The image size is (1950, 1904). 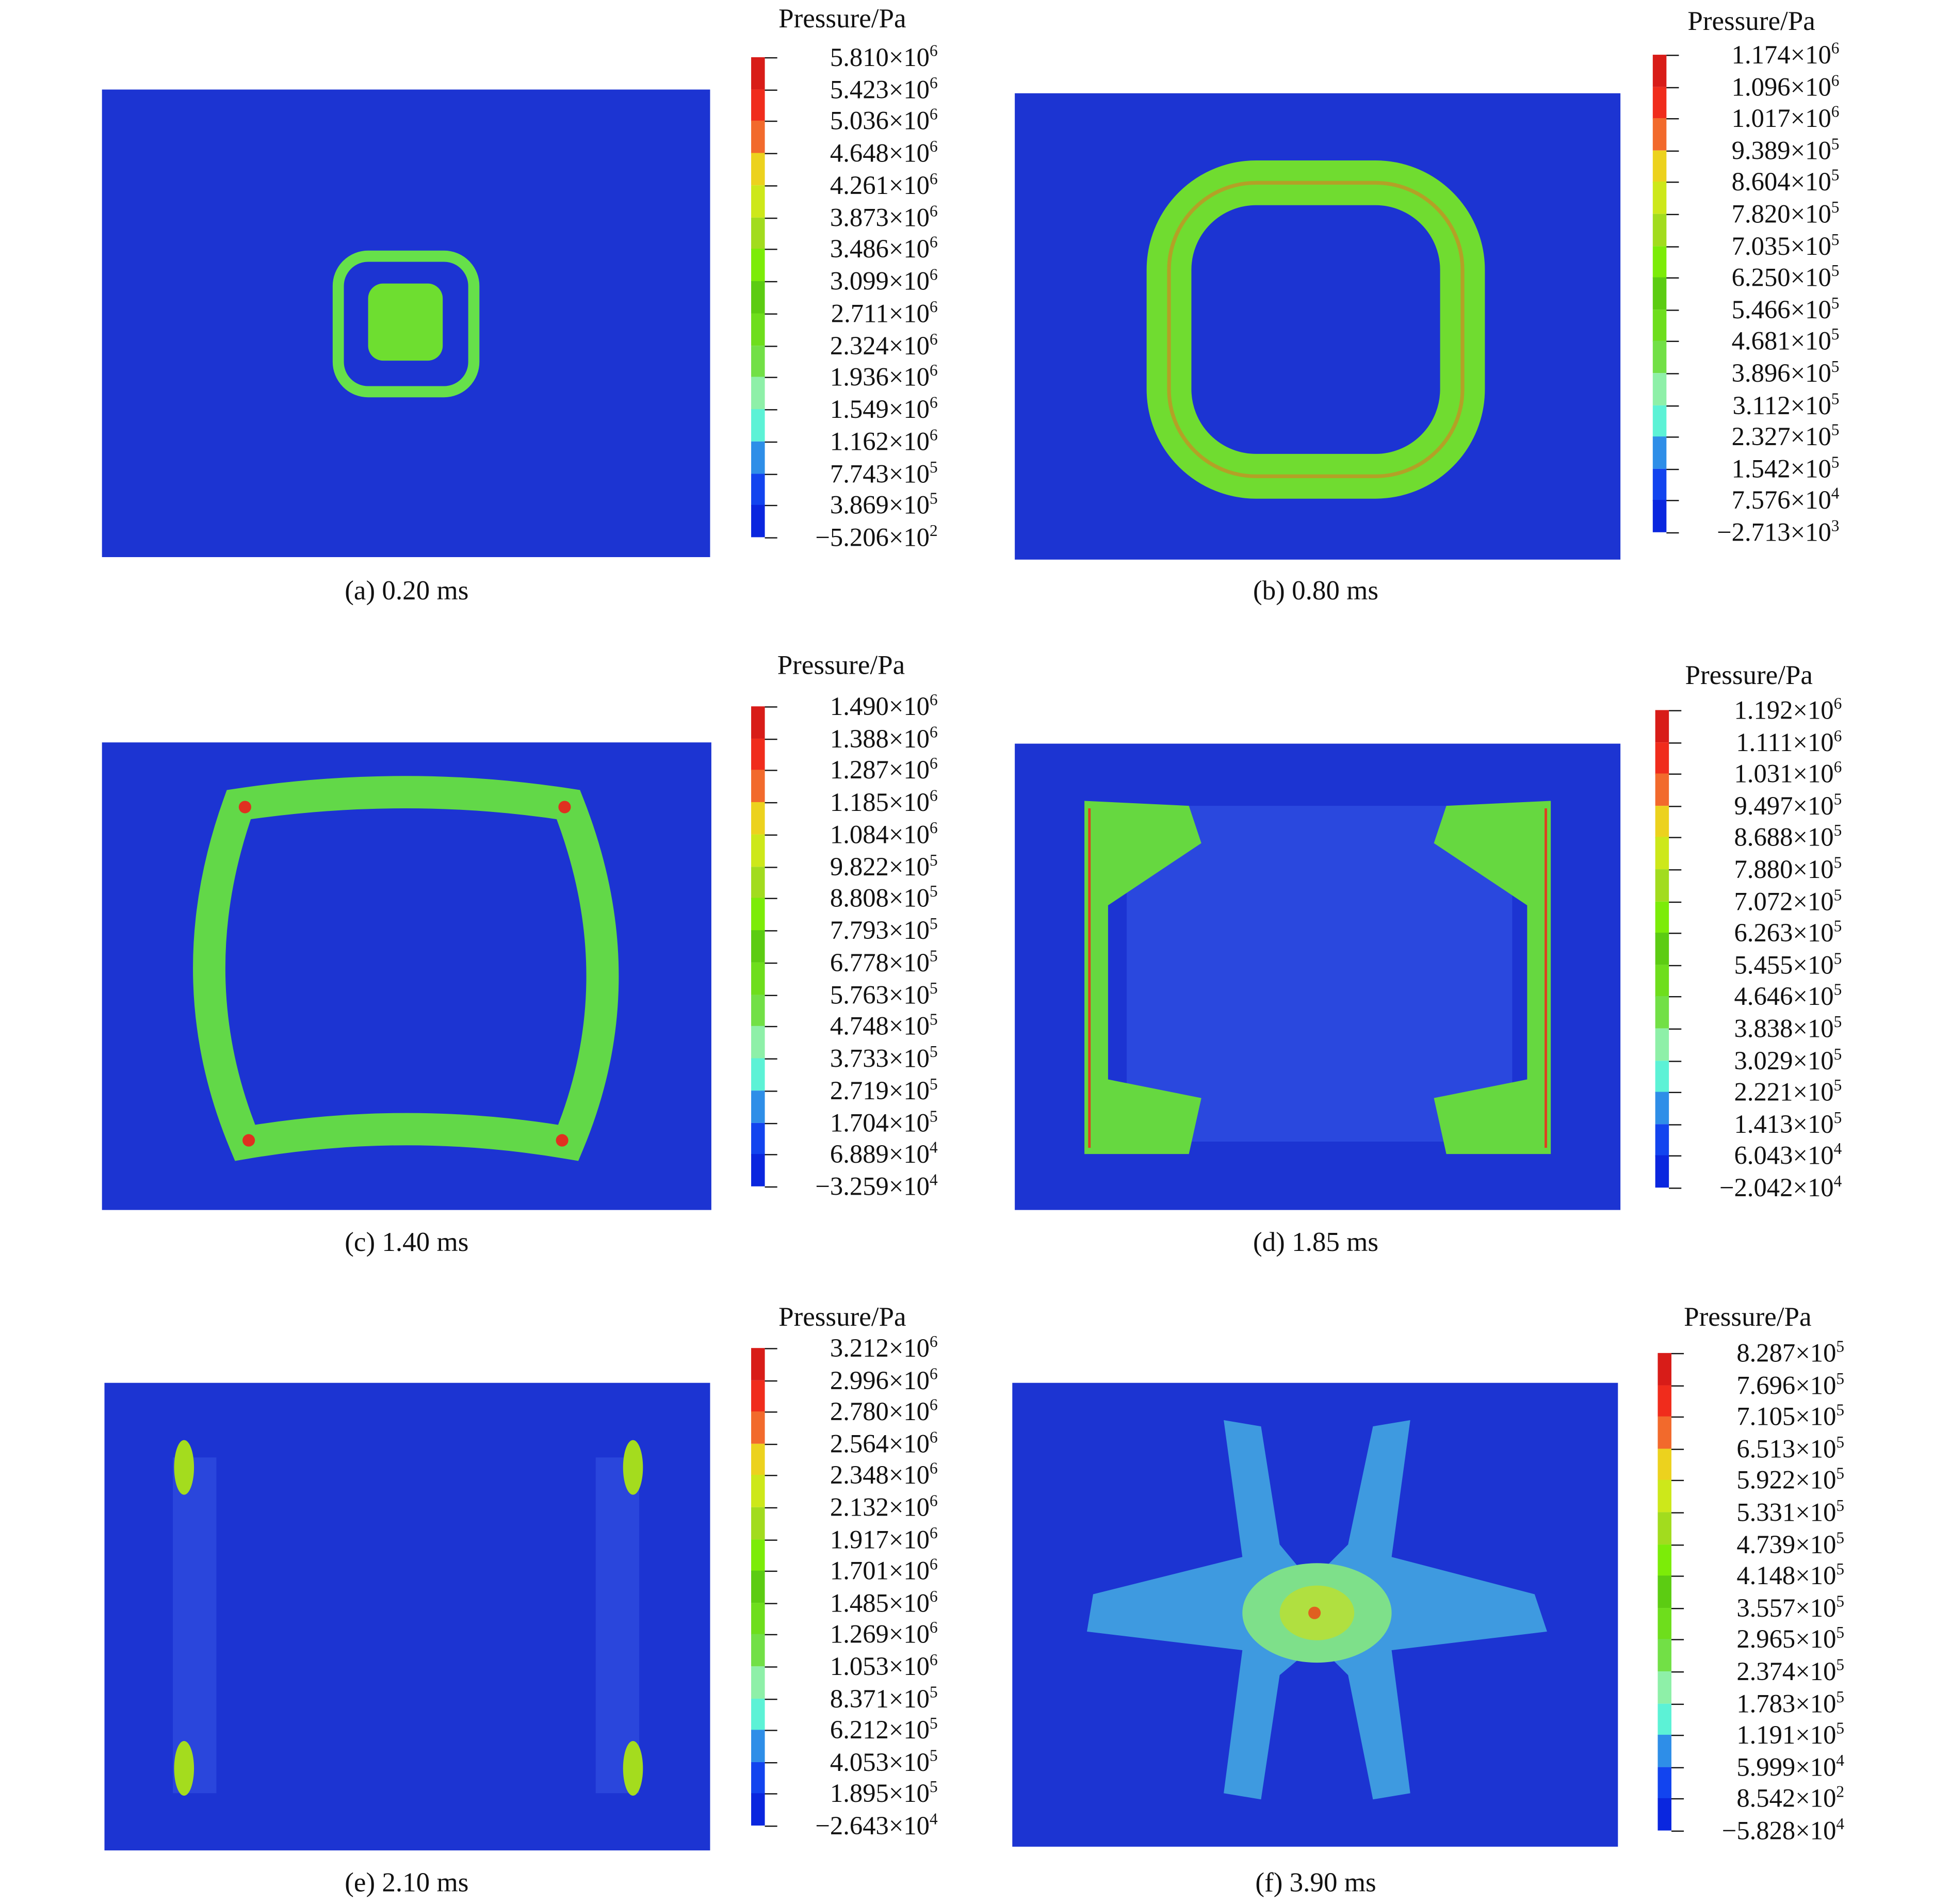 What do you see at coordinates (1751, 1352) in the screenshot?
I see `colorbar-tick-label: 8.287×105` at bounding box center [1751, 1352].